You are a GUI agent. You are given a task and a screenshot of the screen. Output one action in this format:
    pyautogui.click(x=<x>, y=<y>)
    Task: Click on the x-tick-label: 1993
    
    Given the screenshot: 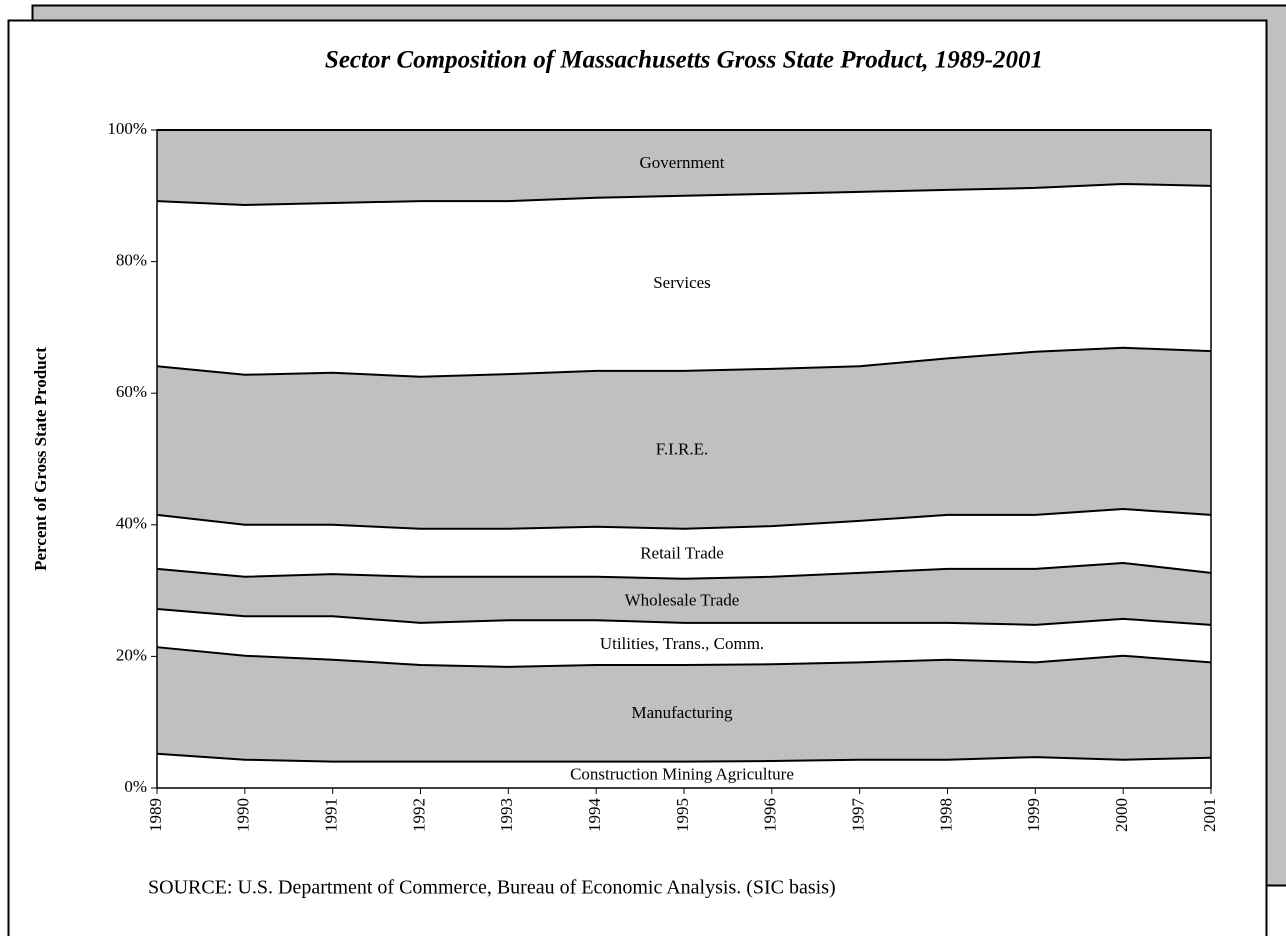 What is the action you would take?
    pyautogui.click(x=506, y=815)
    